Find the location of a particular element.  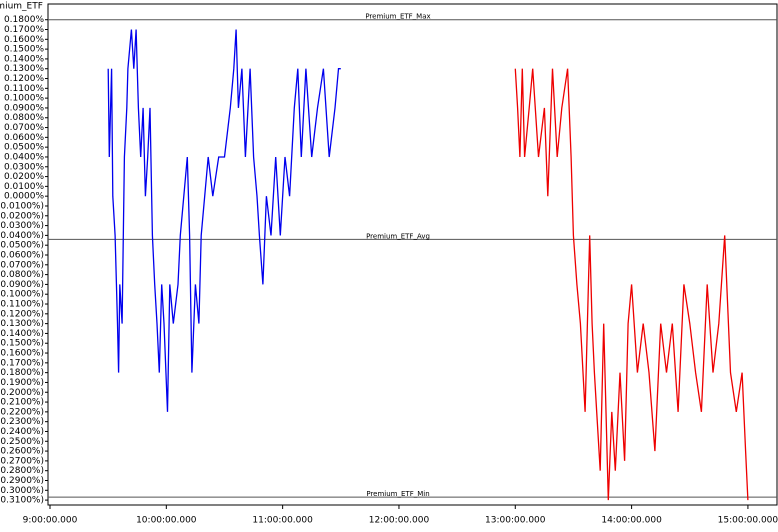

x-tick-label: 10:00:00.000 is located at coordinates (166, 521).